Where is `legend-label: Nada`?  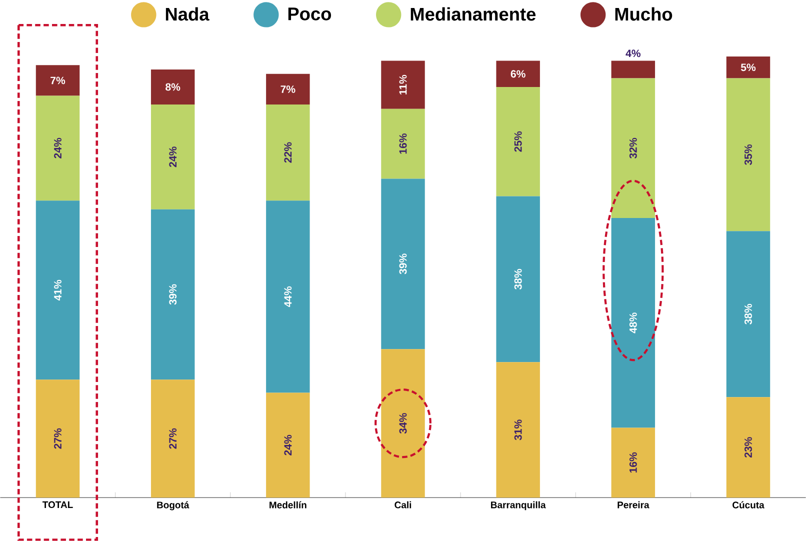
legend-label: Nada is located at coordinates (188, 14).